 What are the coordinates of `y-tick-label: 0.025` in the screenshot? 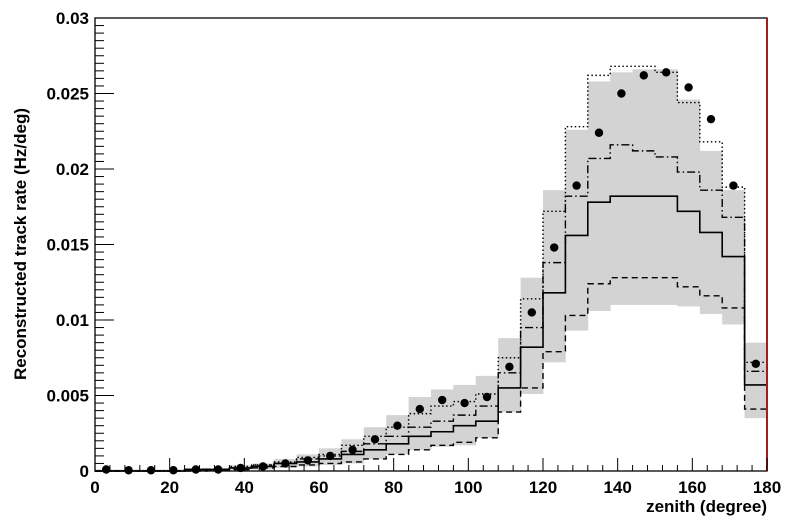 It's located at (67, 94).